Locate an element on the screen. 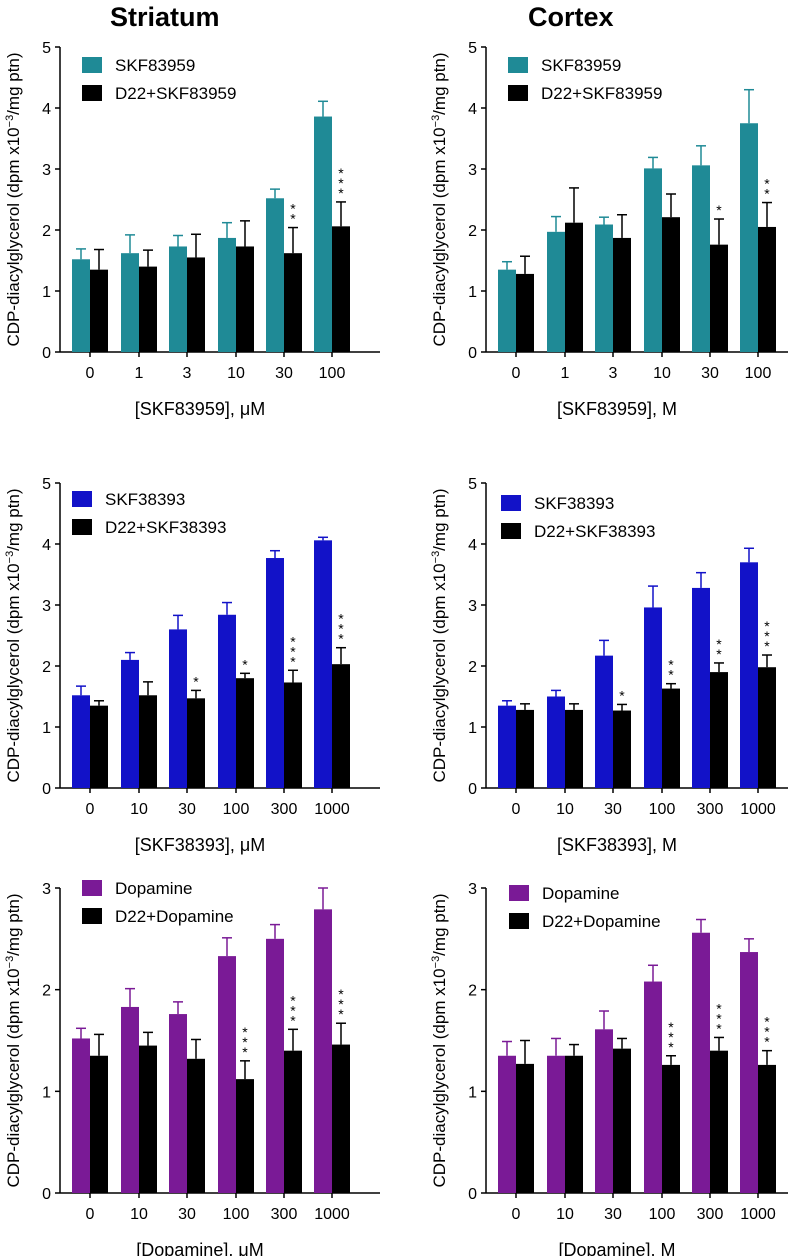 This screenshot has width=789, height=1256. x-axis-title: [SKF38393], μM is located at coordinates (200, 845).